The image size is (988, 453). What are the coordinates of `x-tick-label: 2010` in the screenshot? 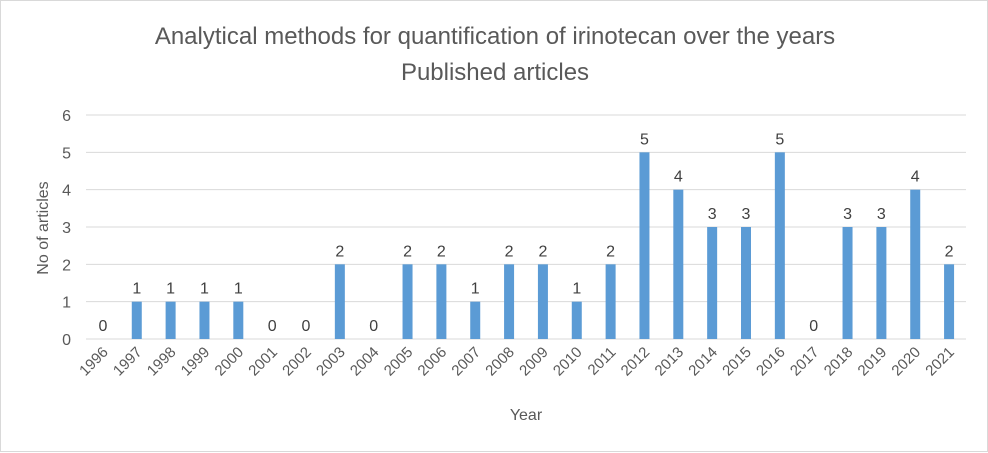 It's located at (568, 362).